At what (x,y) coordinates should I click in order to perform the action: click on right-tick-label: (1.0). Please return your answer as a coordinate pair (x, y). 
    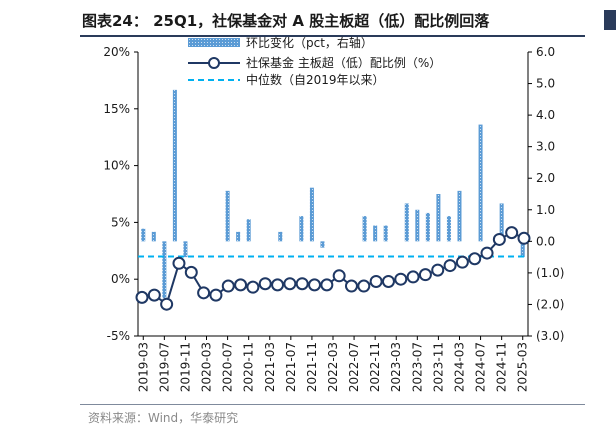
    Looking at the image, I should click on (550, 273).